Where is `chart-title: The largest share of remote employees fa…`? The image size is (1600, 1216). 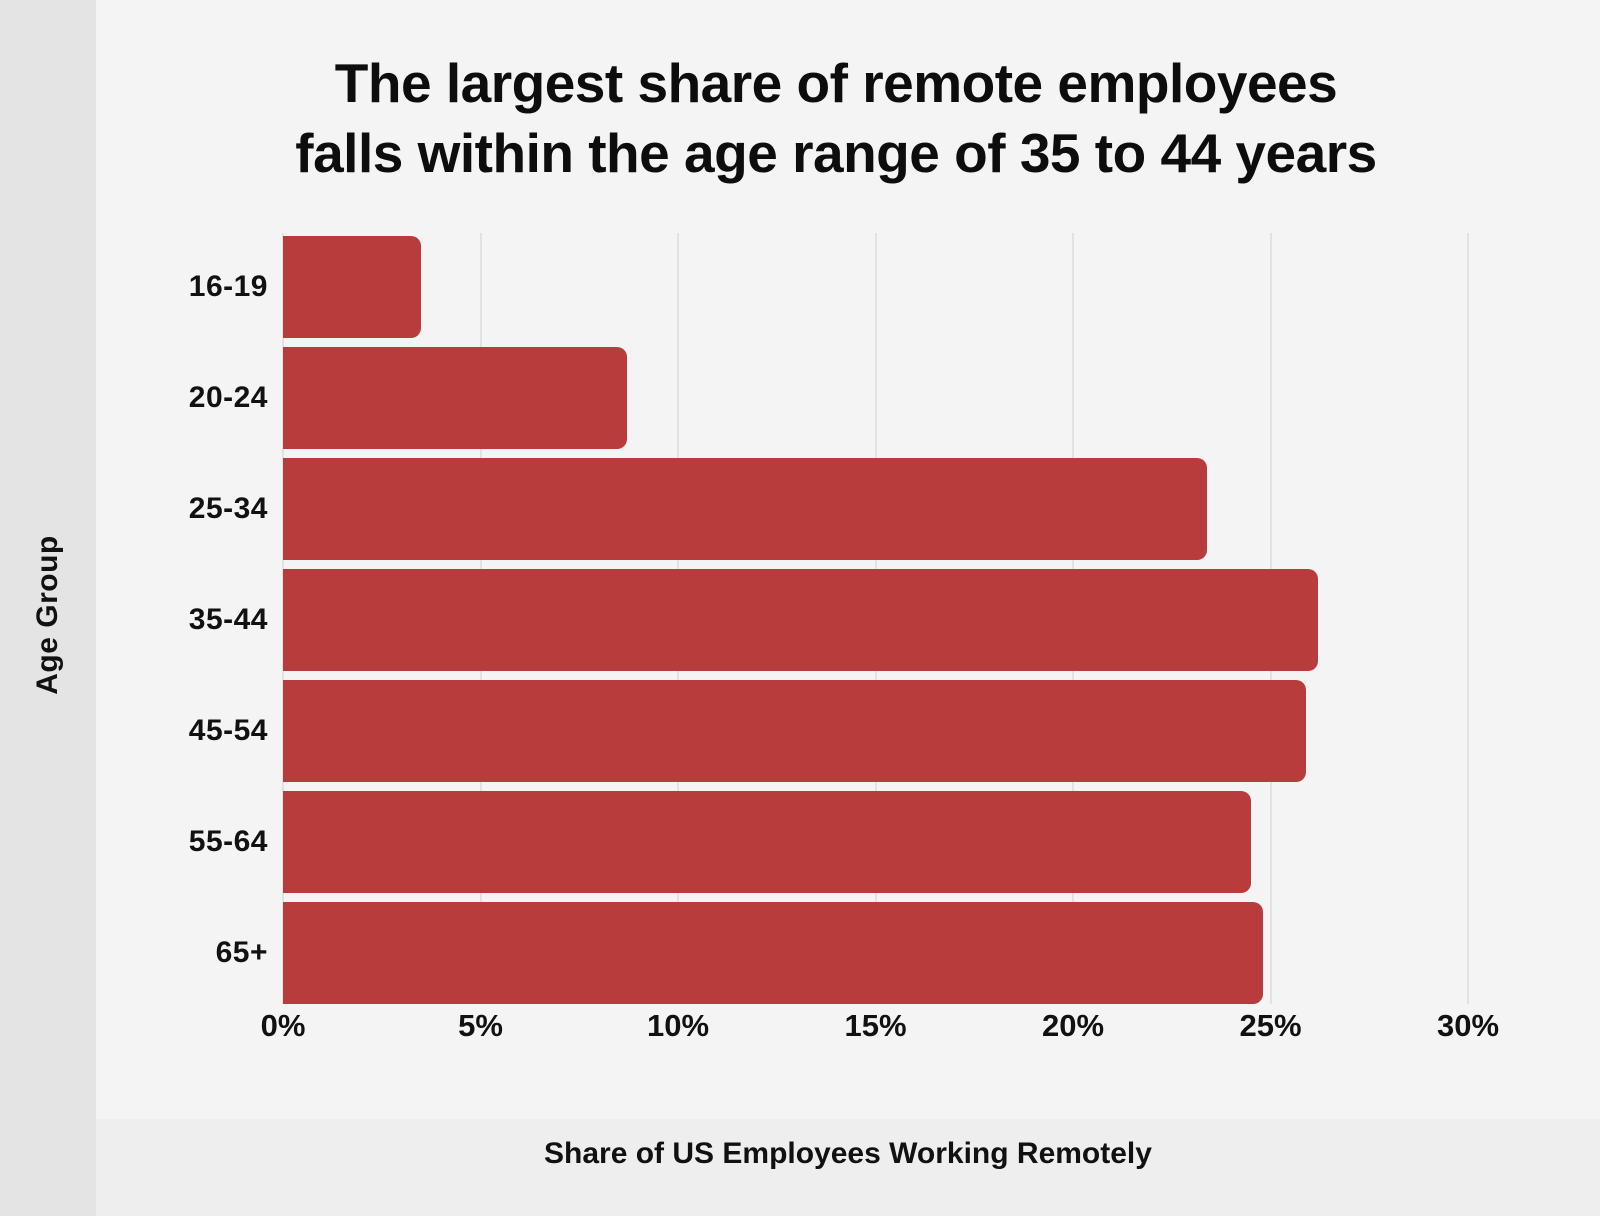 chart-title: The largest share of remote employees fa… is located at coordinates (836, 118).